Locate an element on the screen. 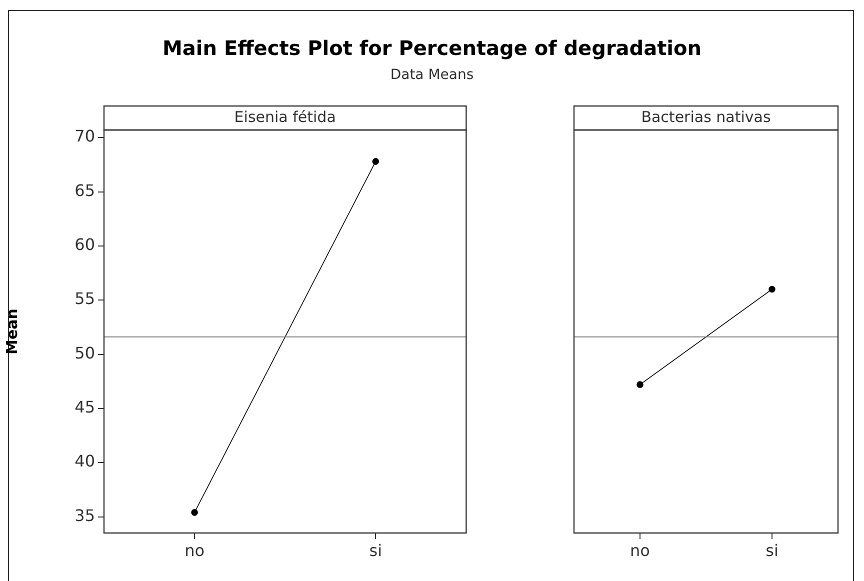 This screenshot has height=581, width=864. y-tick-label: 50 is located at coordinates (84, 352).